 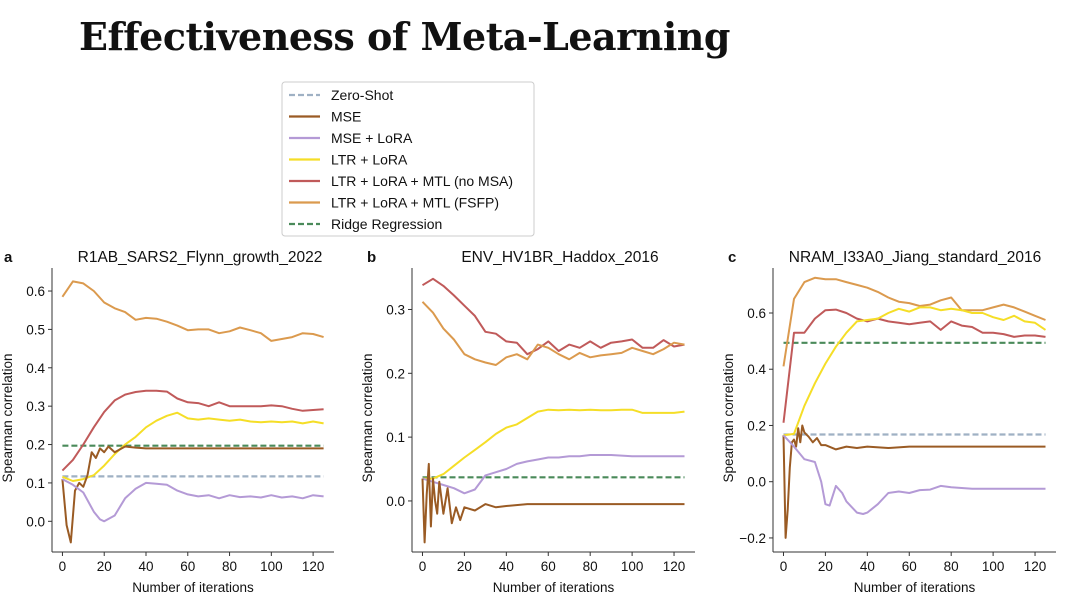 What do you see at coordinates (371, 257) in the screenshot?
I see `panel-label: b` at bounding box center [371, 257].